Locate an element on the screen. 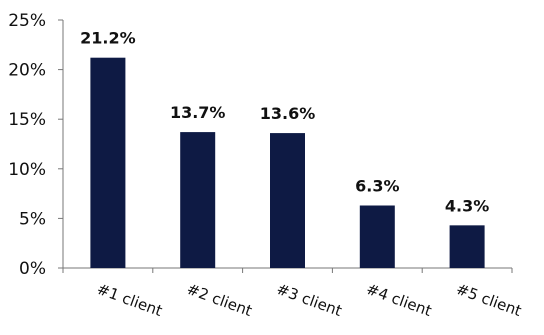 The image size is (544, 335). data-label-4: 6.3% is located at coordinates (377, 186).